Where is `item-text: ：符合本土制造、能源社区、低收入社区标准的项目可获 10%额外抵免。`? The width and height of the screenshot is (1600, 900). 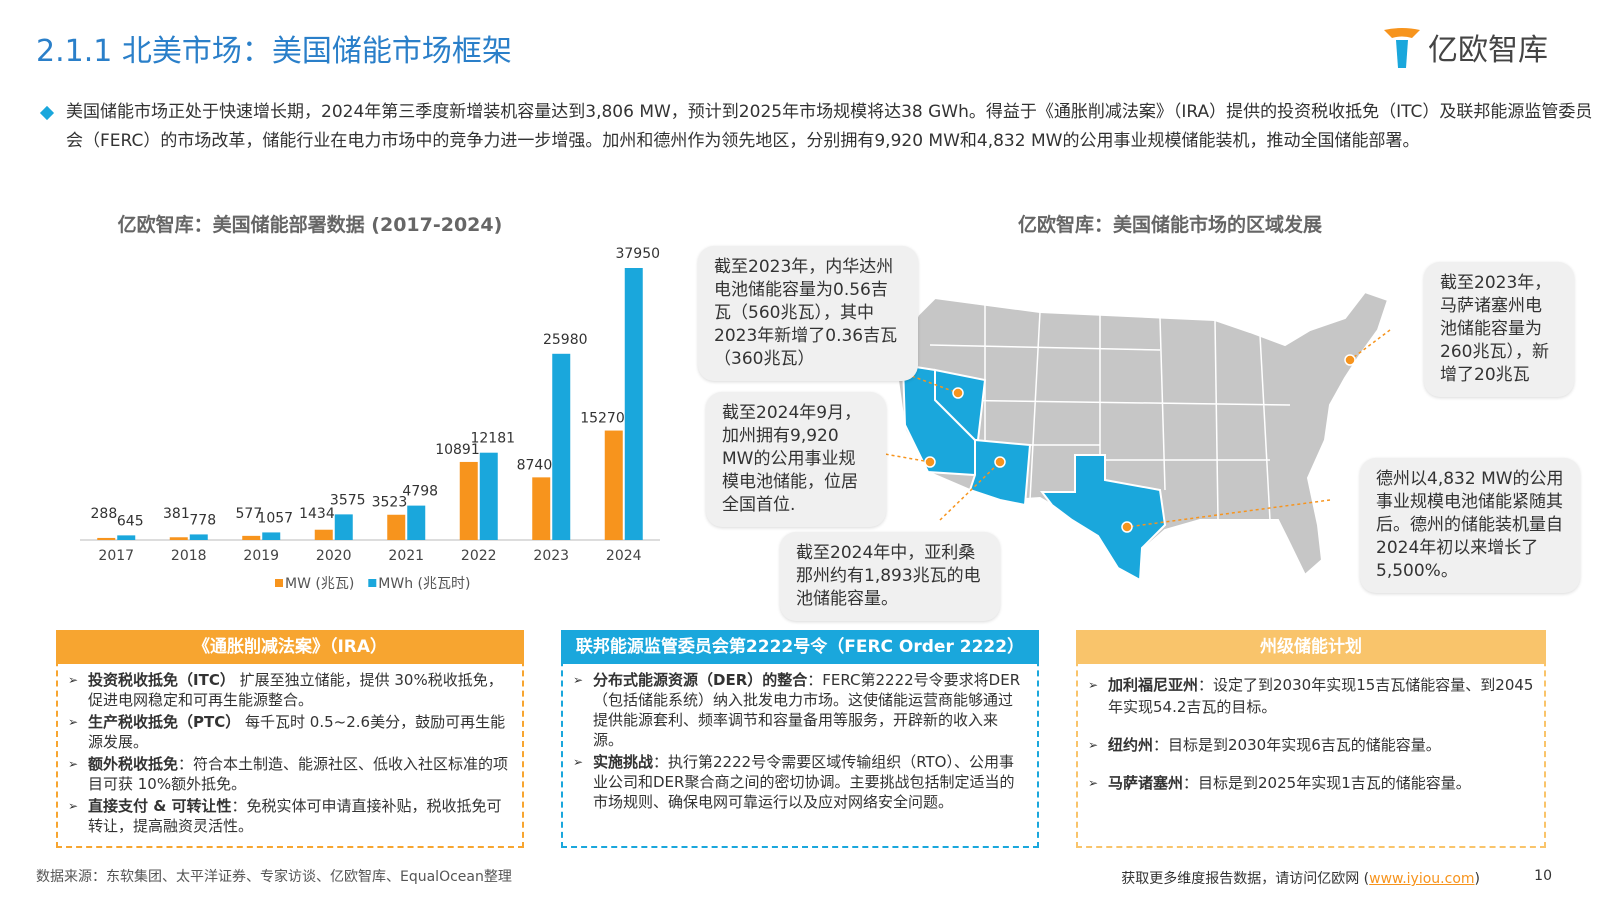 item-text: ：符合本土制造、能源社区、低收入社区标准的项目可获 10%额外抵免。 is located at coordinates (298, 774).